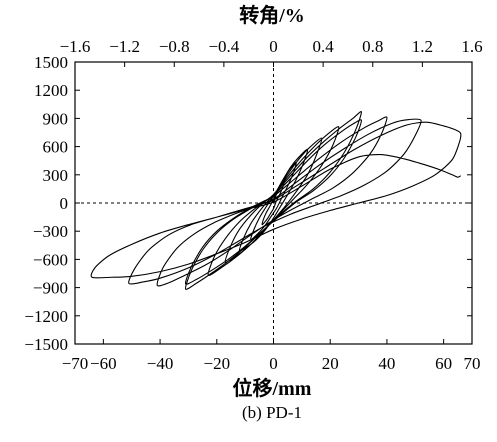 The height and width of the screenshot is (442, 497). I want to click on x-tick-label: −40, so click(160, 363).